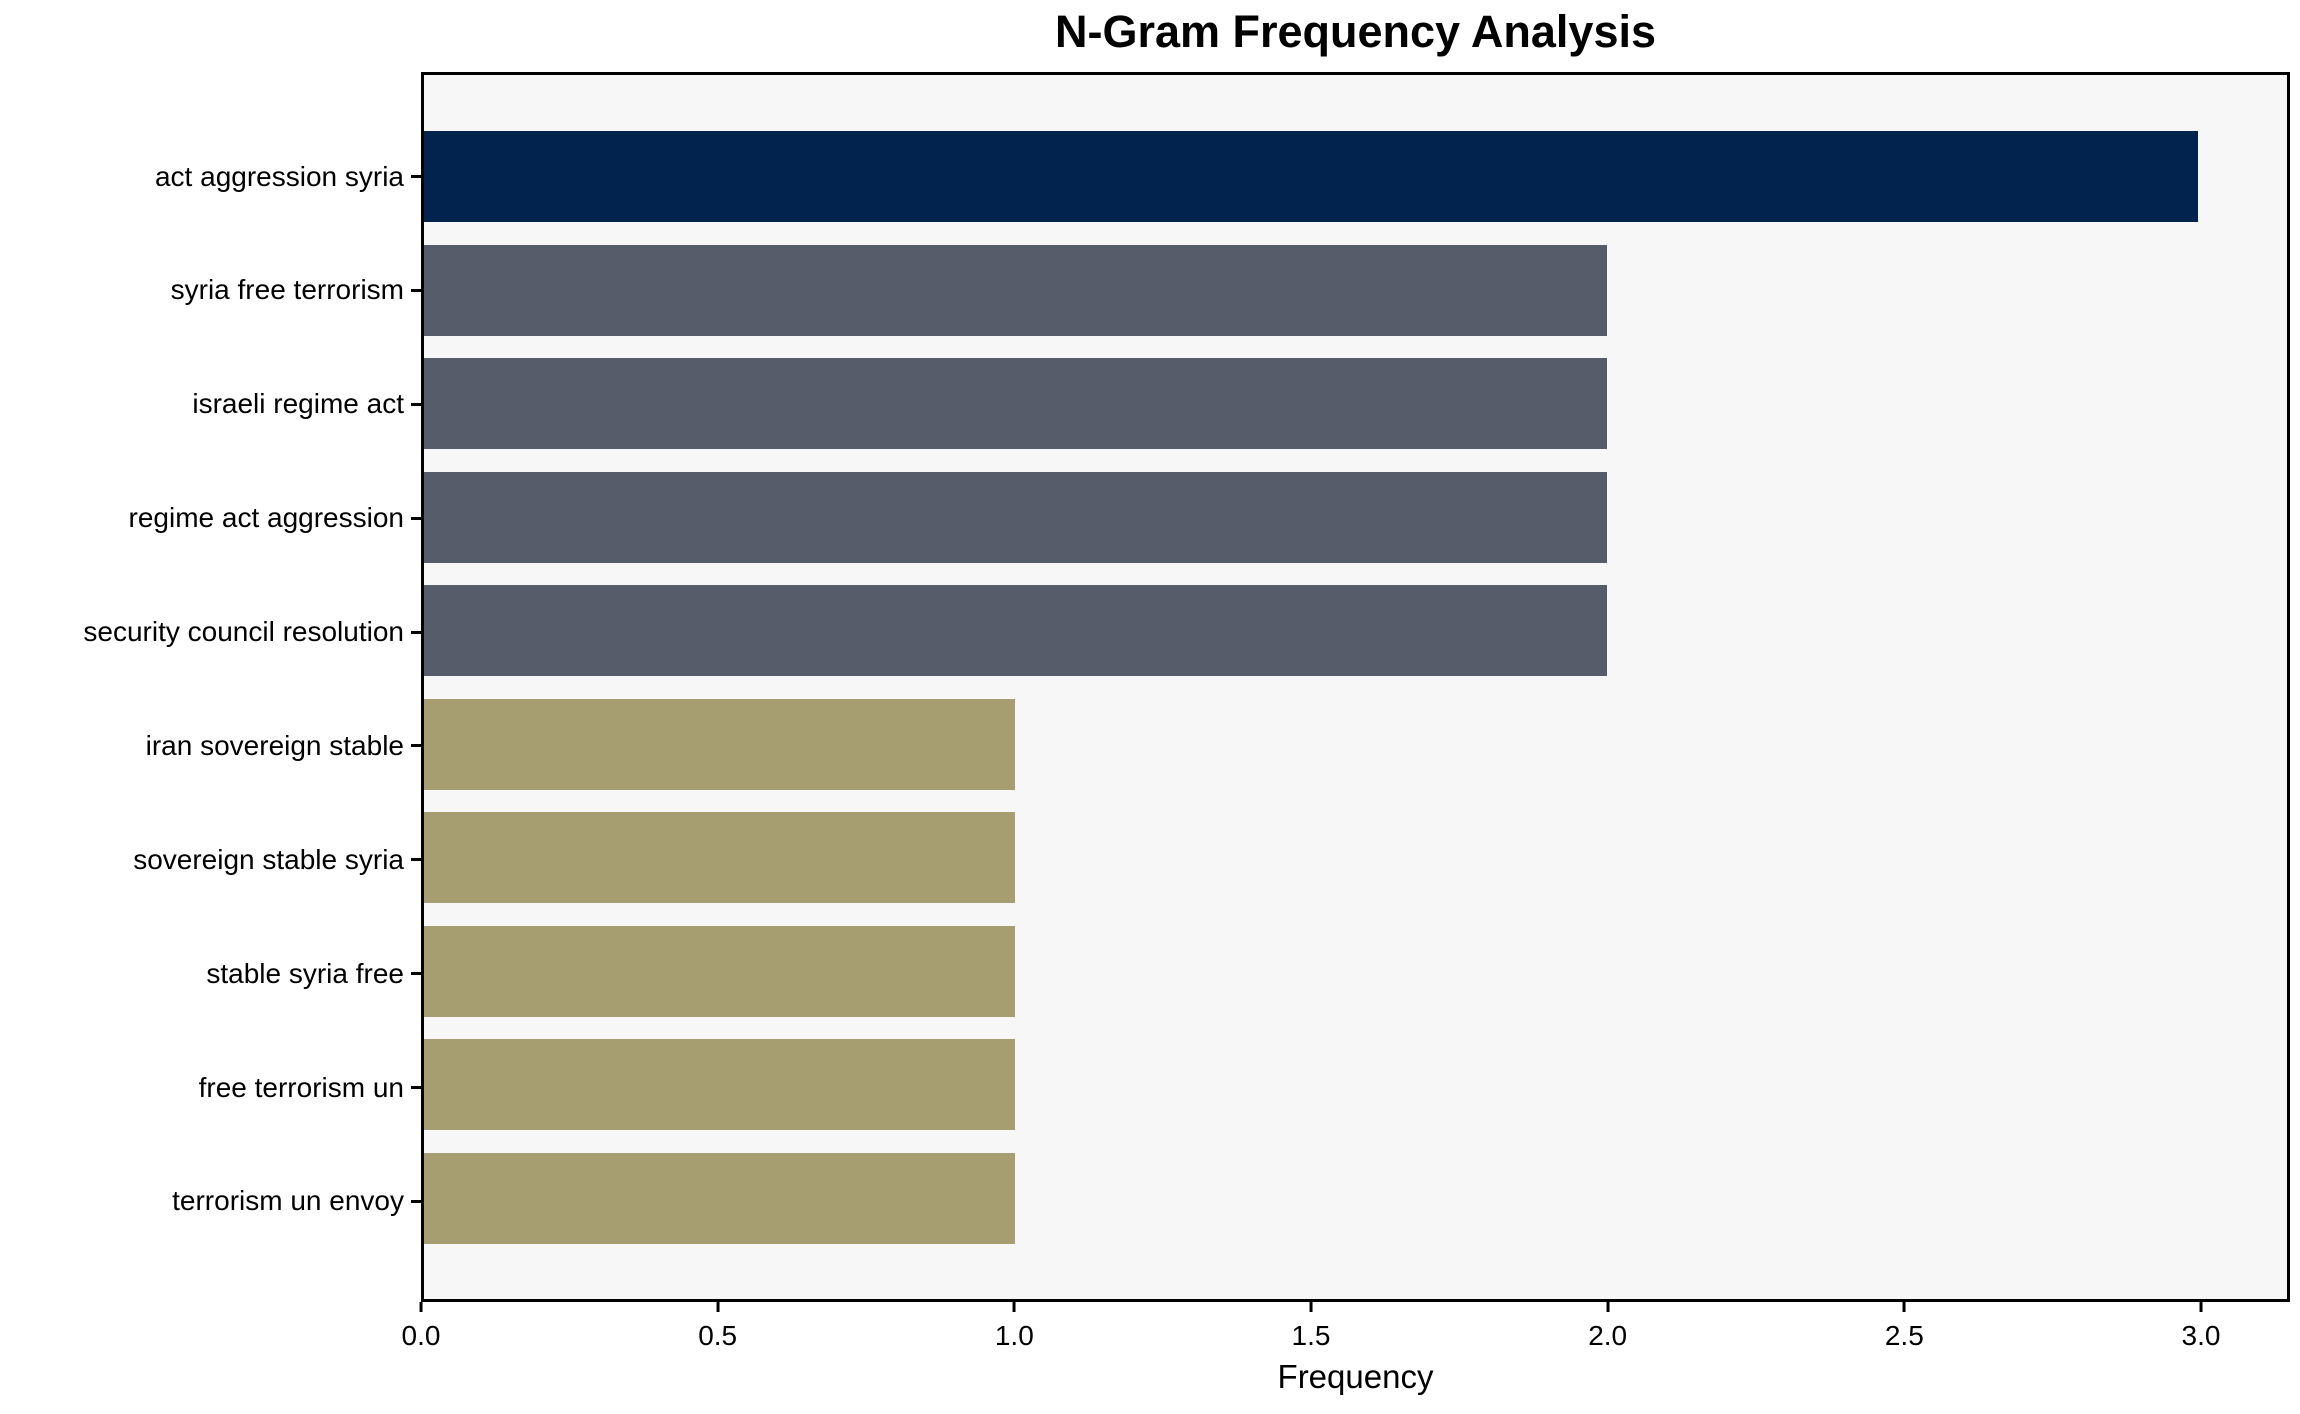 This screenshot has height=1414, width=2300. Describe the element at coordinates (243, 631) in the screenshot. I see `category-label: security council resolution` at that location.